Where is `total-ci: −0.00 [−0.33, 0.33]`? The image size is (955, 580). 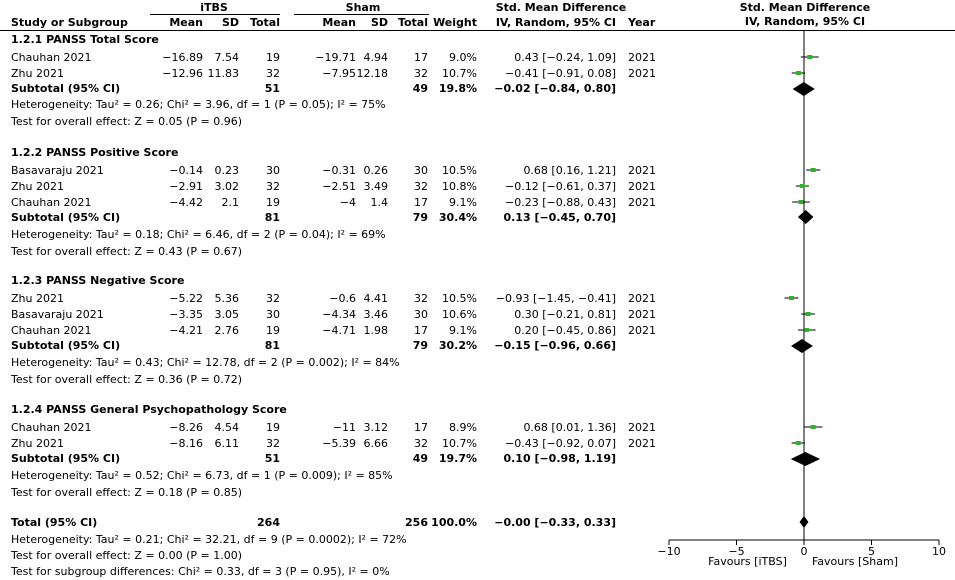
total-ci: −0.00 [−0.33, 0.33] is located at coordinates (555, 522).